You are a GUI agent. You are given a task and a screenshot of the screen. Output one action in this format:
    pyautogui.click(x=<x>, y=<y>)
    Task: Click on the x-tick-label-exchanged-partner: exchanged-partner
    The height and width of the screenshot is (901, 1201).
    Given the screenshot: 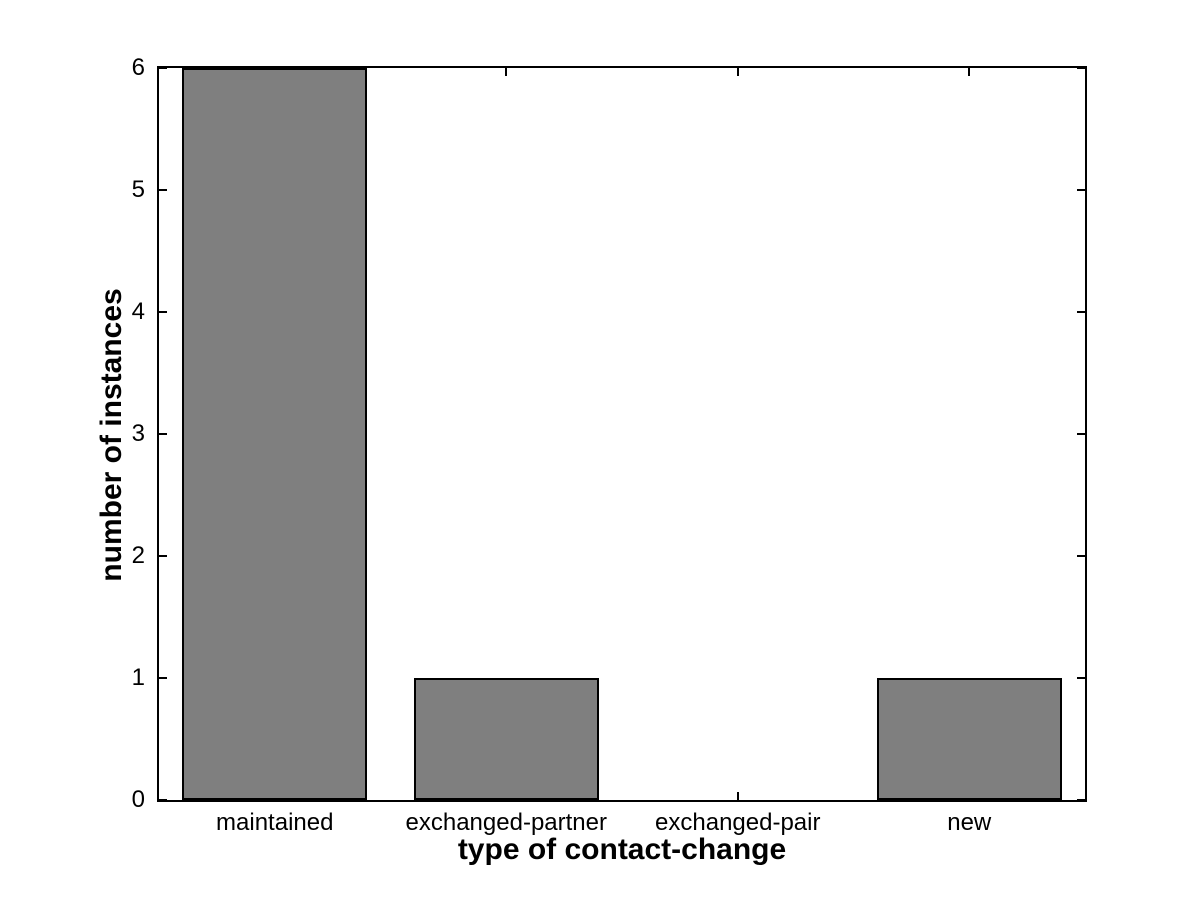 What is the action you would take?
    pyautogui.click(x=506, y=822)
    